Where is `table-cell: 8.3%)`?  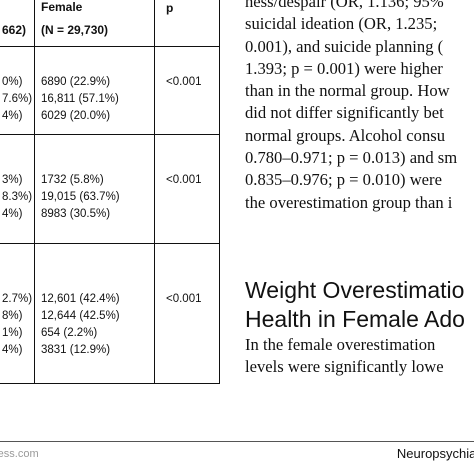 table-cell: 8.3%) is located at coordinates (17, 197).